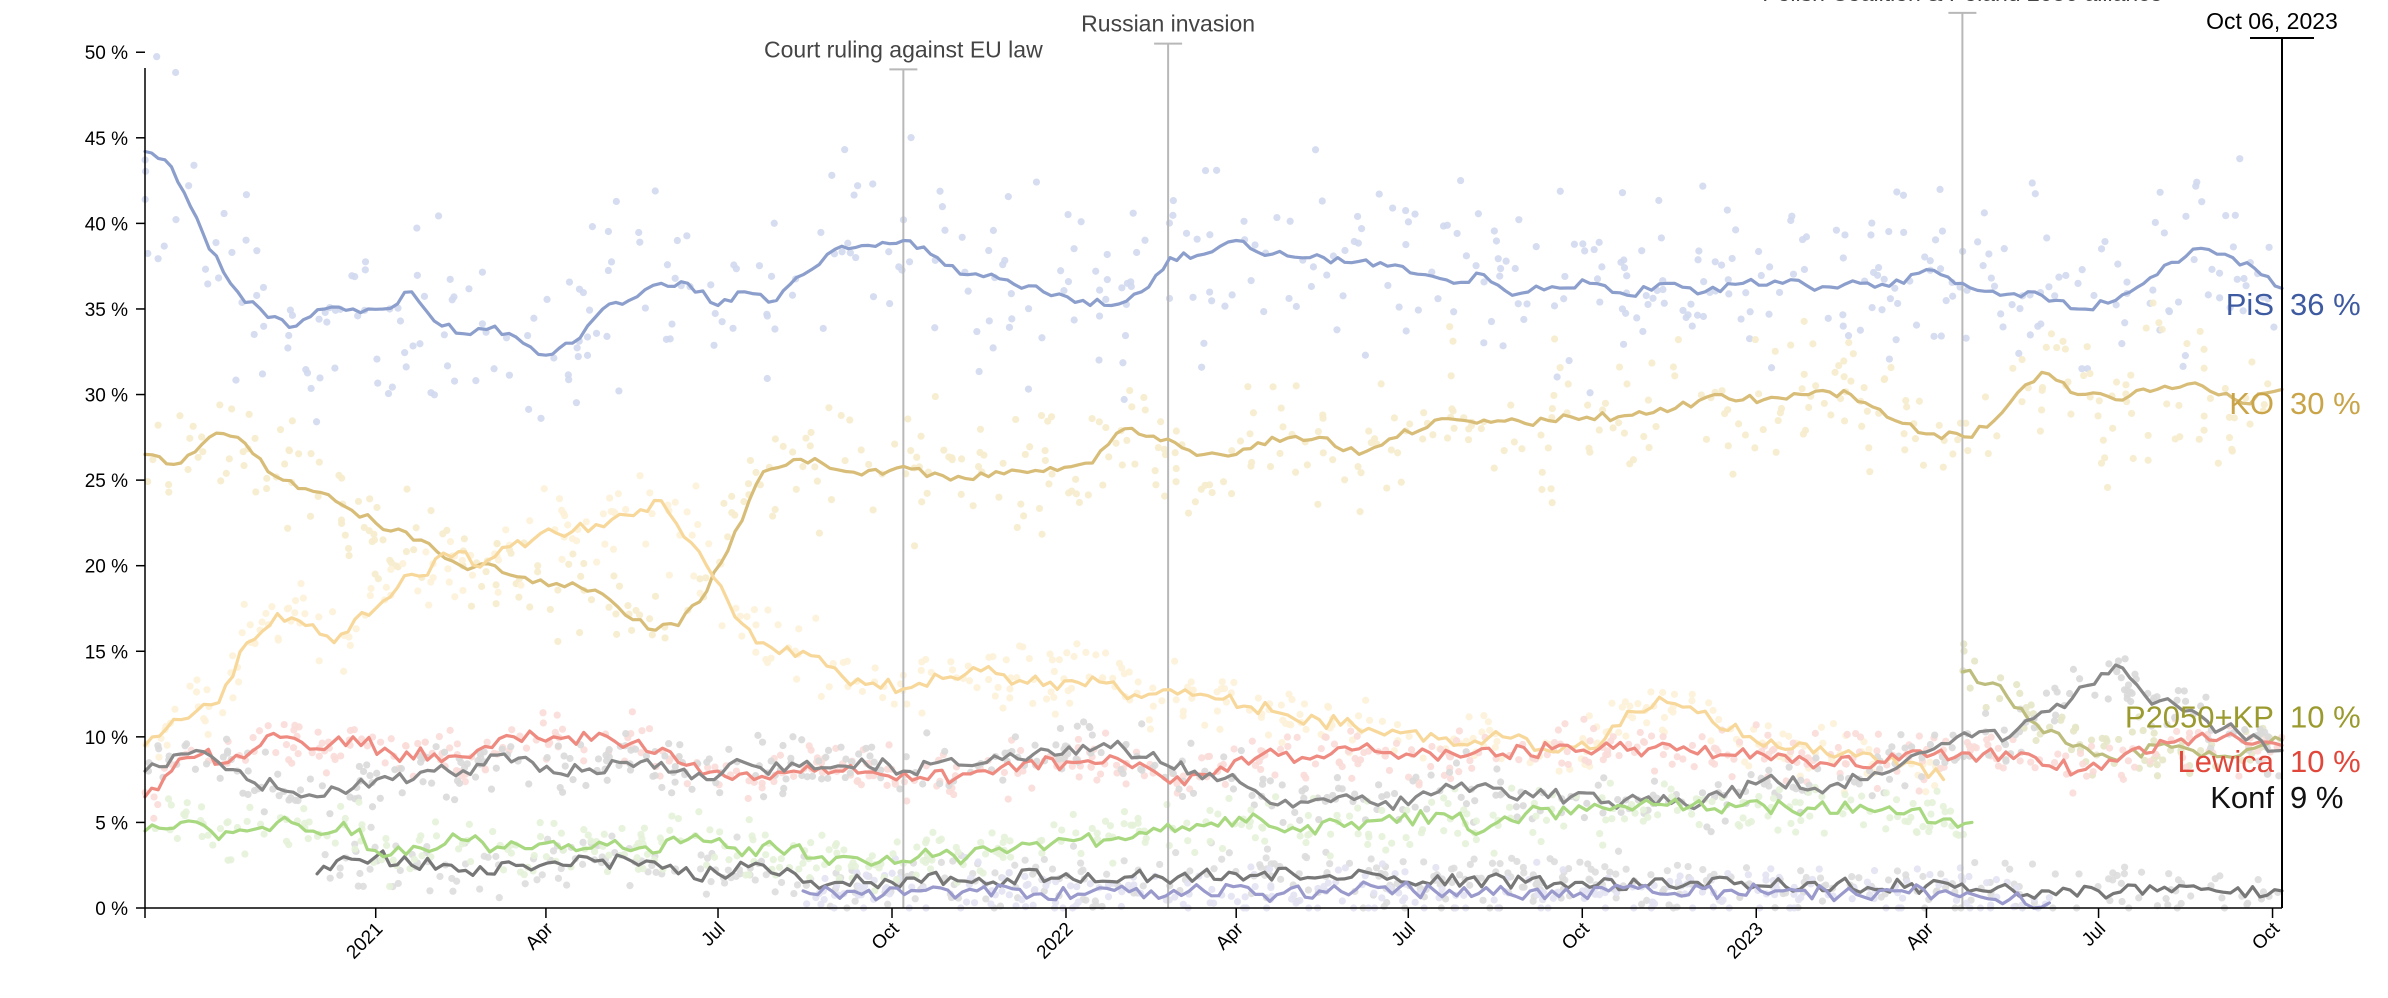 The image size is (2388, 998). I want to click on end-label-pis: PiS, so click(2250, 304).